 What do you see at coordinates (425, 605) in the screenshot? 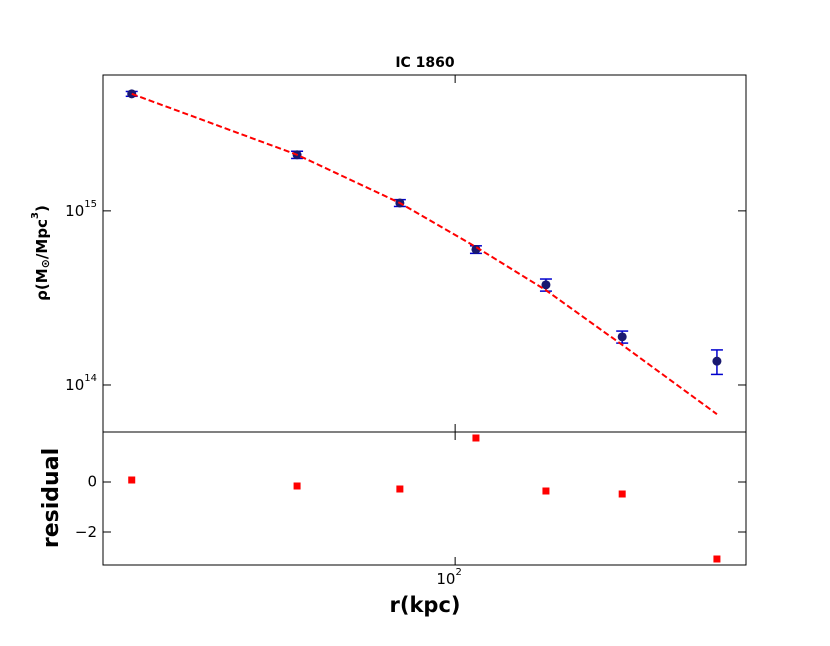
I see `x-axis-label: r(kpc)` at bounding box center [425, 605].